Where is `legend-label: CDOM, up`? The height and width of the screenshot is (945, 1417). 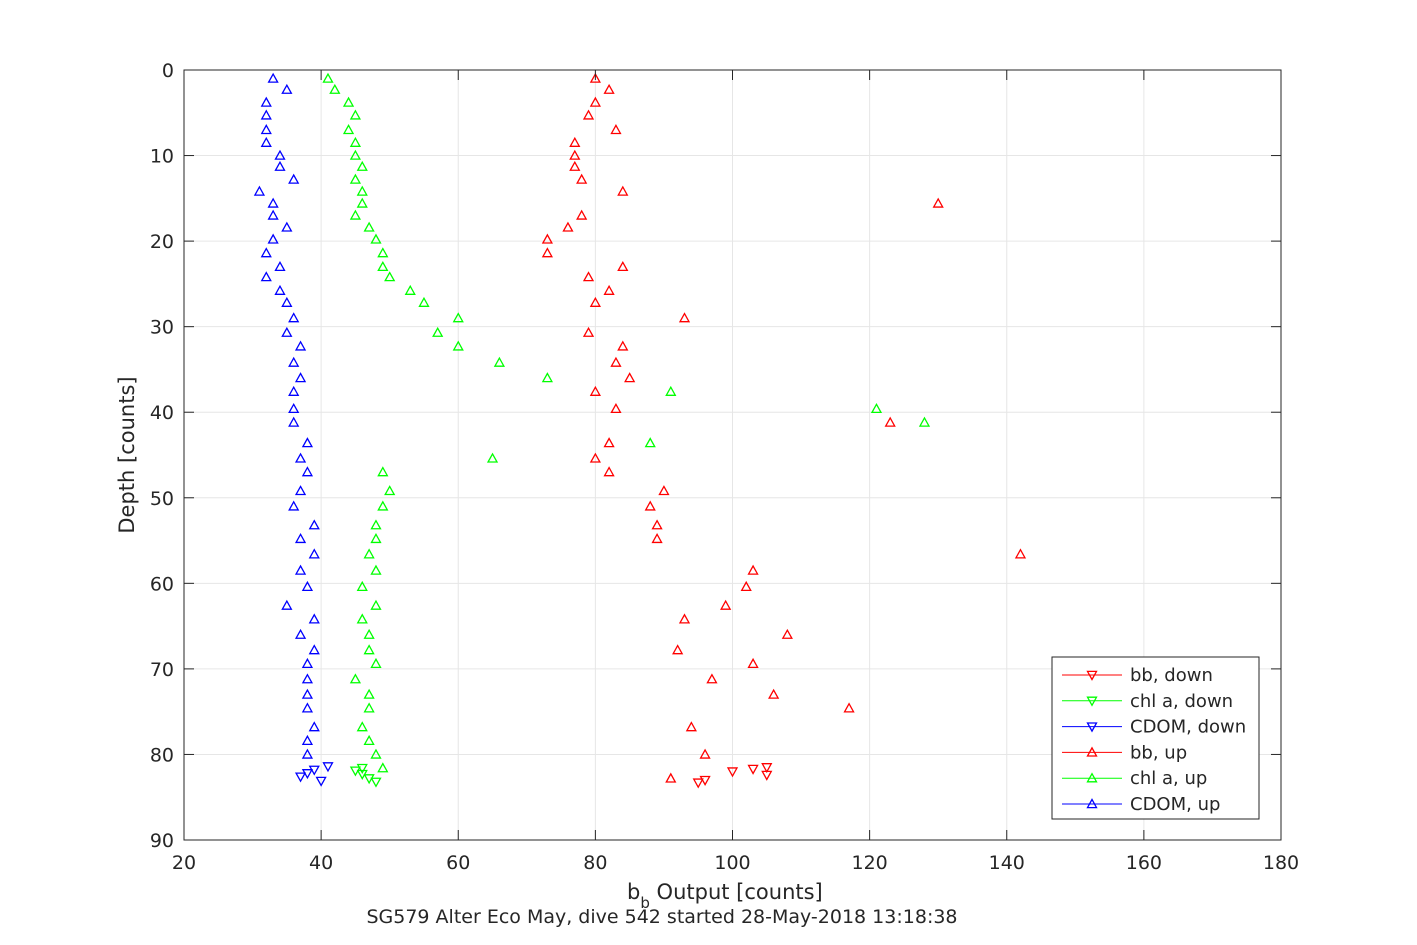 legend-label: CDOM, up is located at coordinates (1175, 804).